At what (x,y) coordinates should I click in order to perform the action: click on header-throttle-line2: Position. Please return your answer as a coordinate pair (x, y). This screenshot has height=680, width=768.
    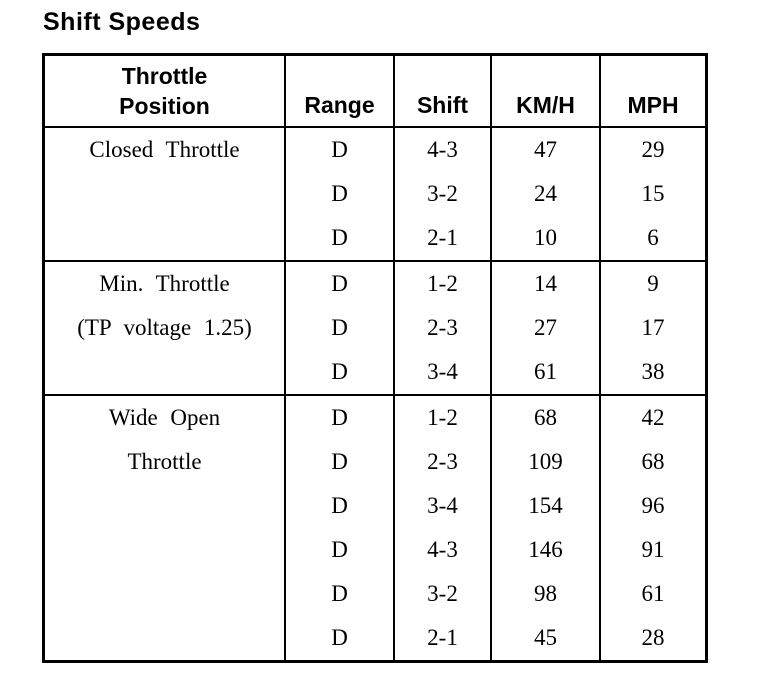
    Looking at the image, I should click on (164, 106).